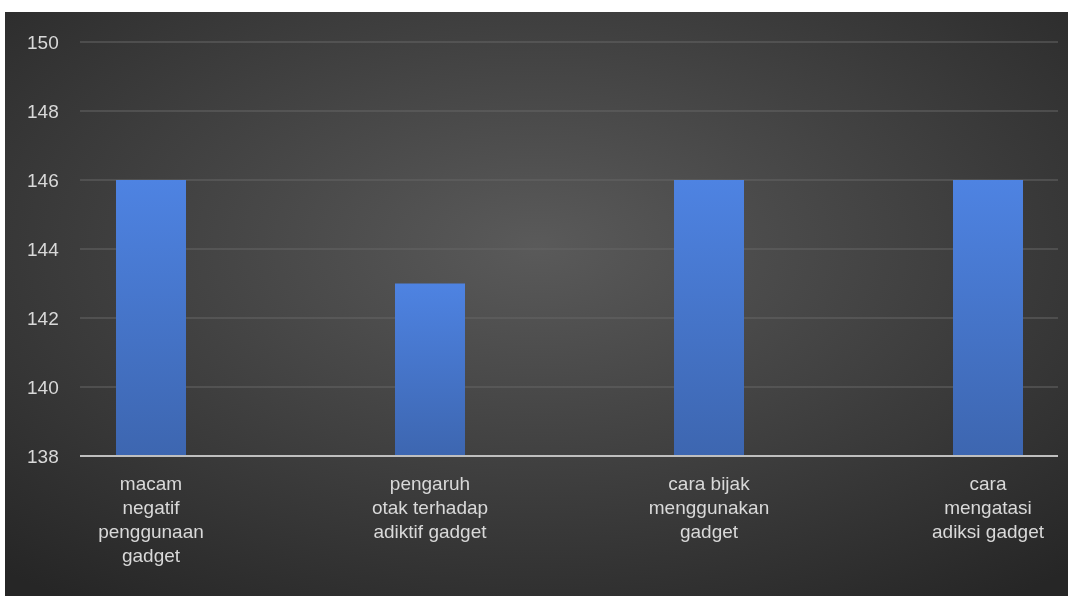  What do you see at coordinates (43, 180) in the screenshot?
I see `y-tick-label: 146` at bounding box center [43, 180].